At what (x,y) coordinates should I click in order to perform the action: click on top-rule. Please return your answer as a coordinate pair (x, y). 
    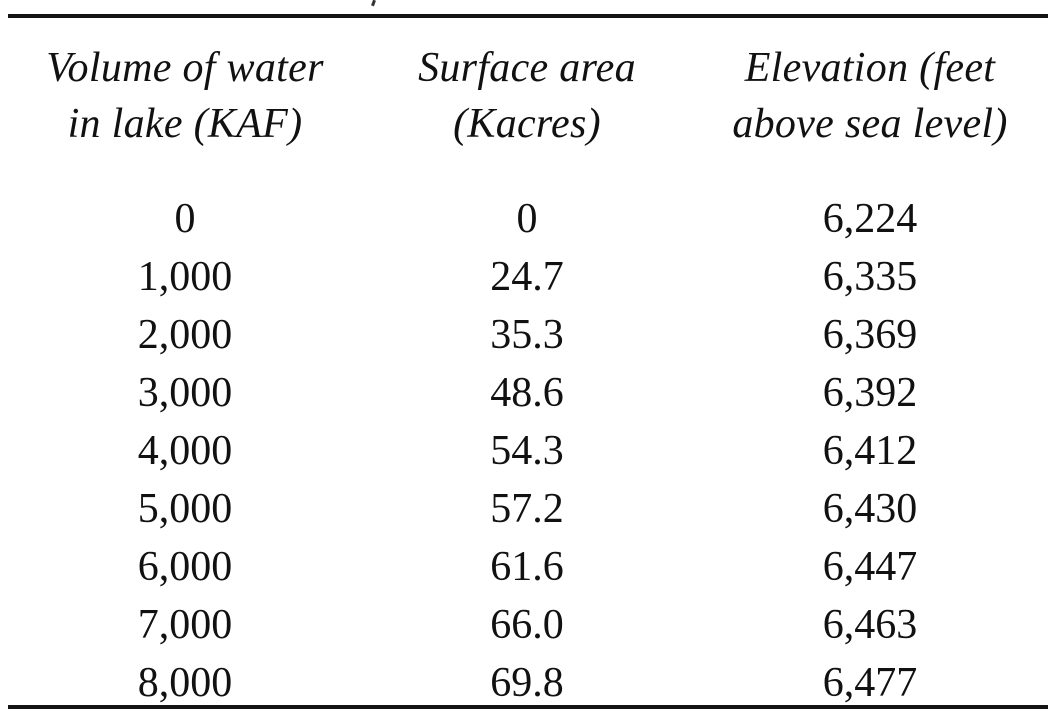
    Looking at the image, I should click on (528, 16).